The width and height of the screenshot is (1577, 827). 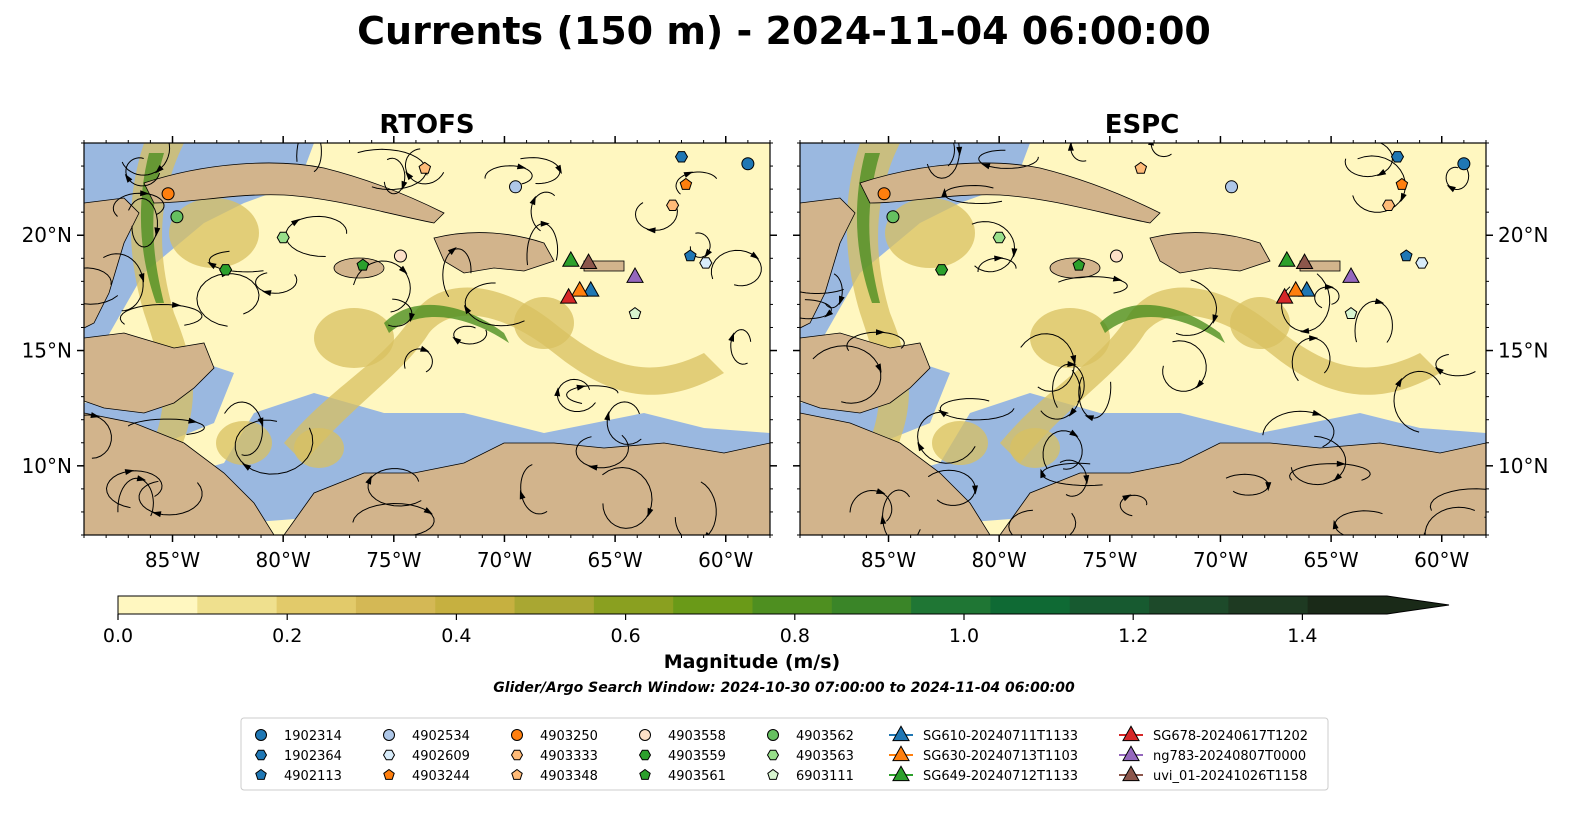 What do you see at coordinates (1523, 351) in the screenshot?
I see `y-tick-label: 15°N` at bounding box center [1523, 351].